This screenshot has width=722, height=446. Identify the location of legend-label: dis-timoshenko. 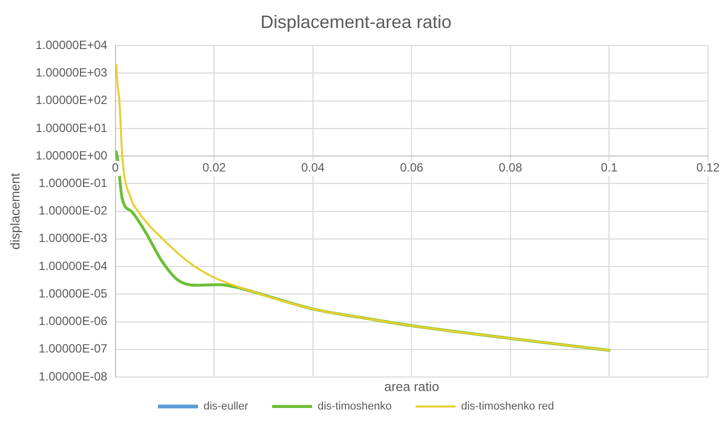
(355, 406).